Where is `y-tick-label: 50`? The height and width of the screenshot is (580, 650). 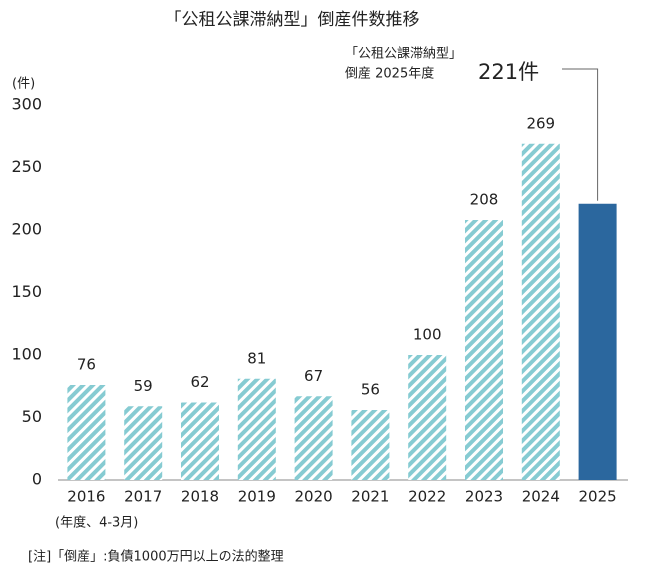 y-tick-label: 50 is located at coordinates (32, 416).